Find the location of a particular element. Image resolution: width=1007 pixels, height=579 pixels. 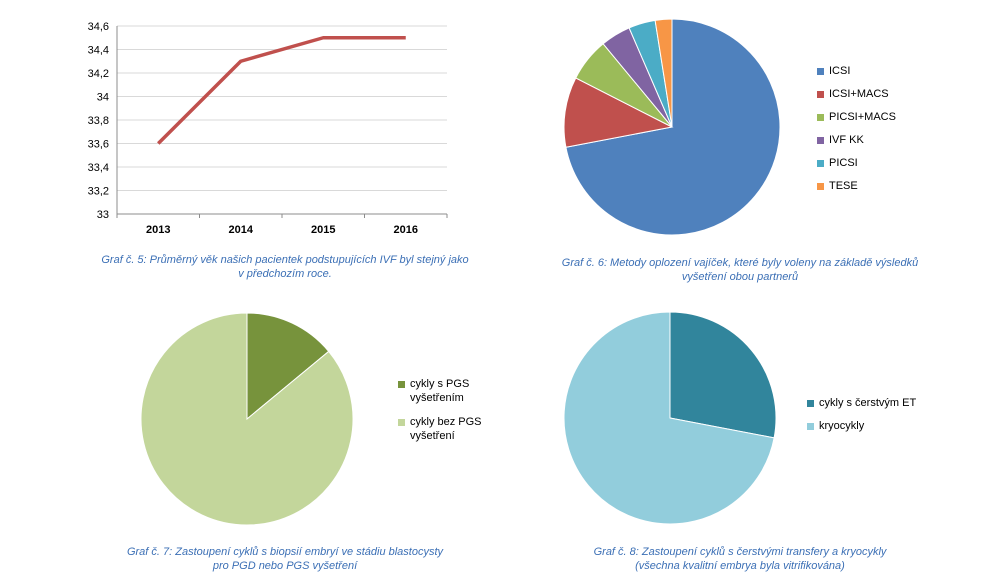

legend-entry: cykly s čerstvým ET is located at coordinates (861, 403).